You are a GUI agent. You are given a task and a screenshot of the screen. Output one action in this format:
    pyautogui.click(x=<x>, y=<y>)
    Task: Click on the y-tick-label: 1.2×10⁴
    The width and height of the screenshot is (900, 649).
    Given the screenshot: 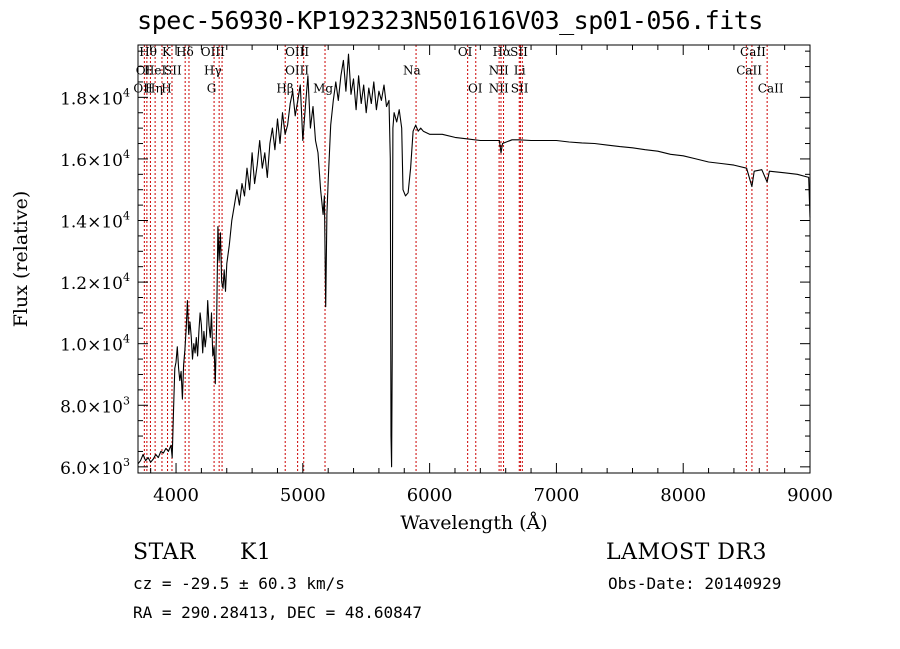 What is the action you would take?
    pyautogui.click(x=95, y=282)
    